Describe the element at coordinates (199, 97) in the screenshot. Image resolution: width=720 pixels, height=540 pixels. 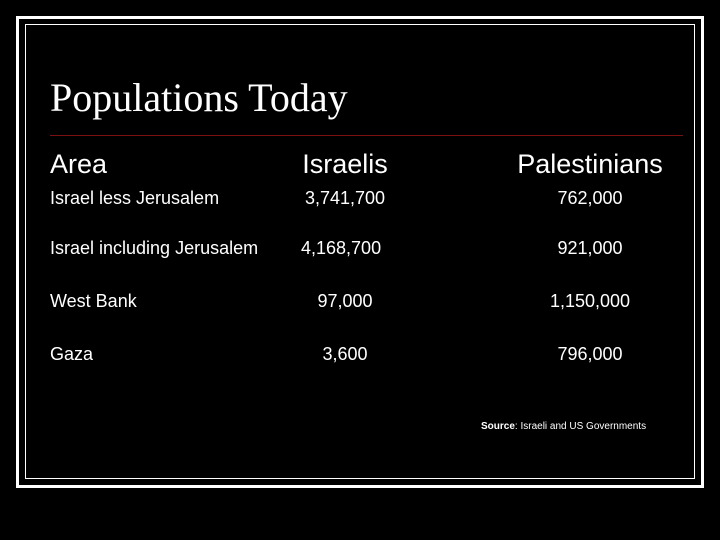
I see `slide-title: Populations Today` at that location.